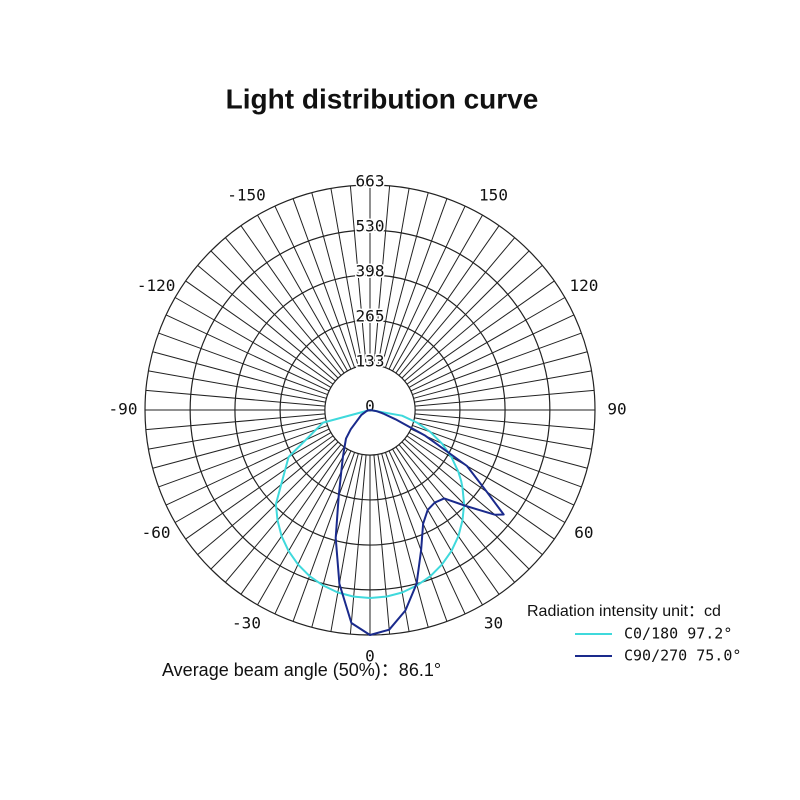 The image size is (800, 800). I want to click on r-tick-label: 530, so click(370, 226).